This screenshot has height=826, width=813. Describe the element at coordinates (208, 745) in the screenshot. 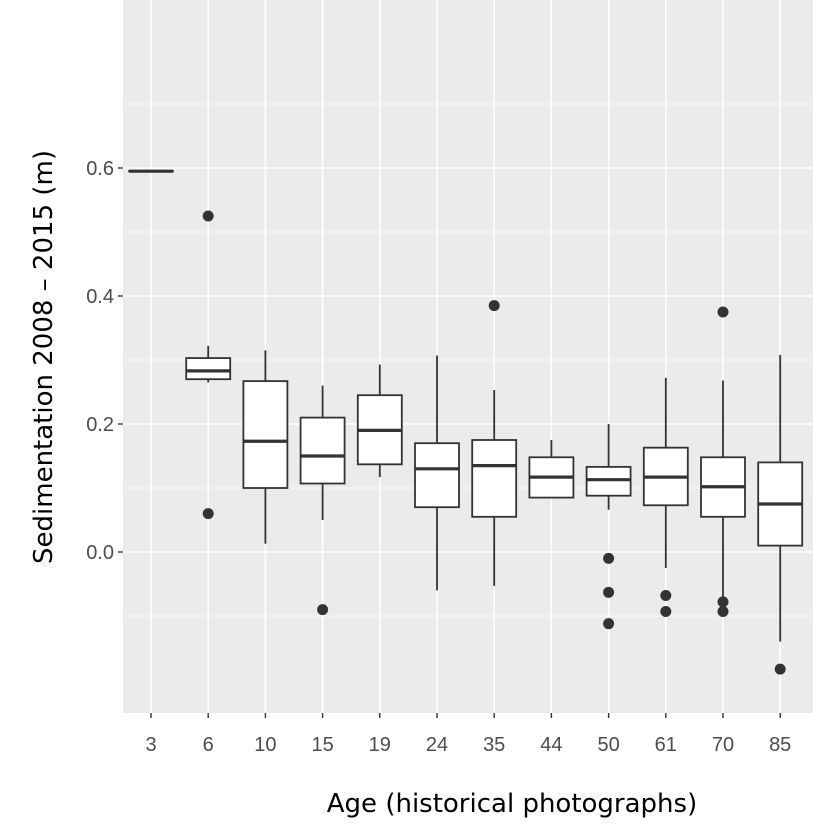

I see `x-tick-label: 6` at that location.